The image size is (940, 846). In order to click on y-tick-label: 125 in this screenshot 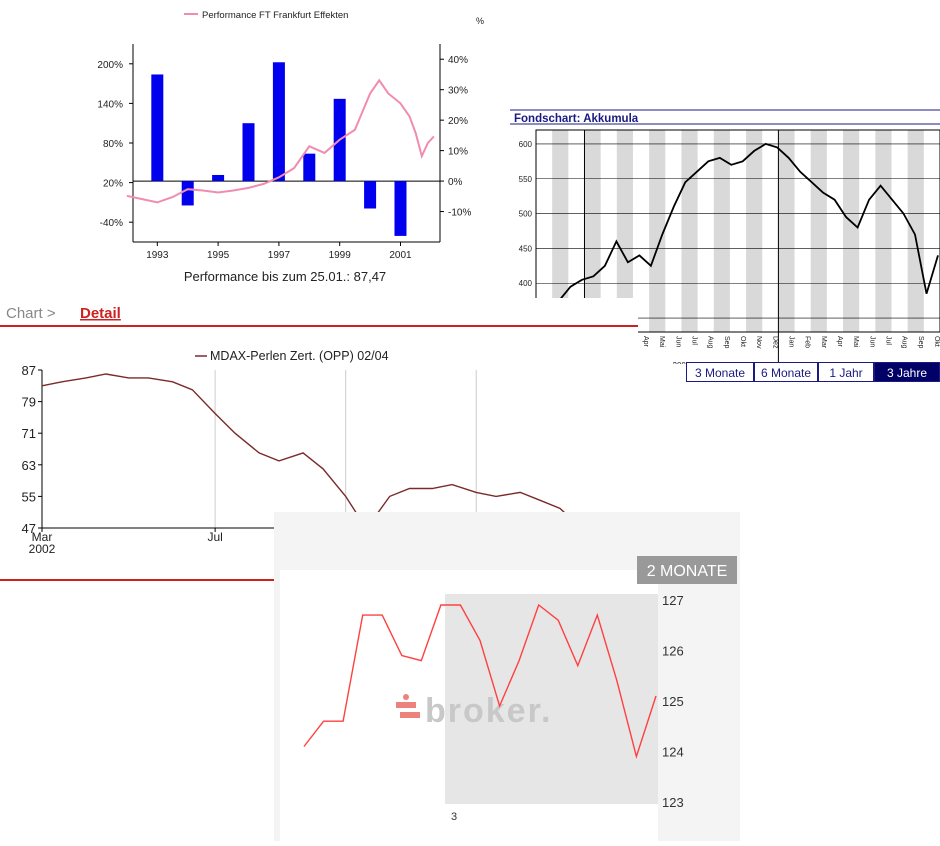, I will do `click(673, 701)`.